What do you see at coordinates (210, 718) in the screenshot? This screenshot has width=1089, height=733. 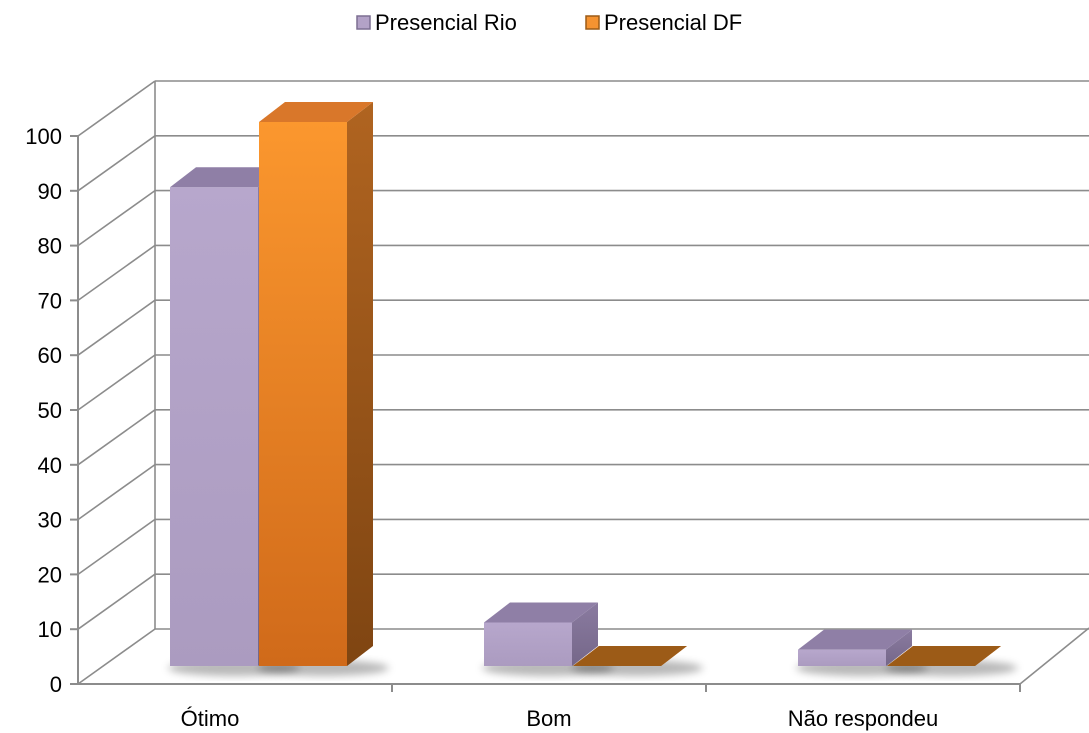 I see `category-label: Ótimo` at bounding box center [210, 718].